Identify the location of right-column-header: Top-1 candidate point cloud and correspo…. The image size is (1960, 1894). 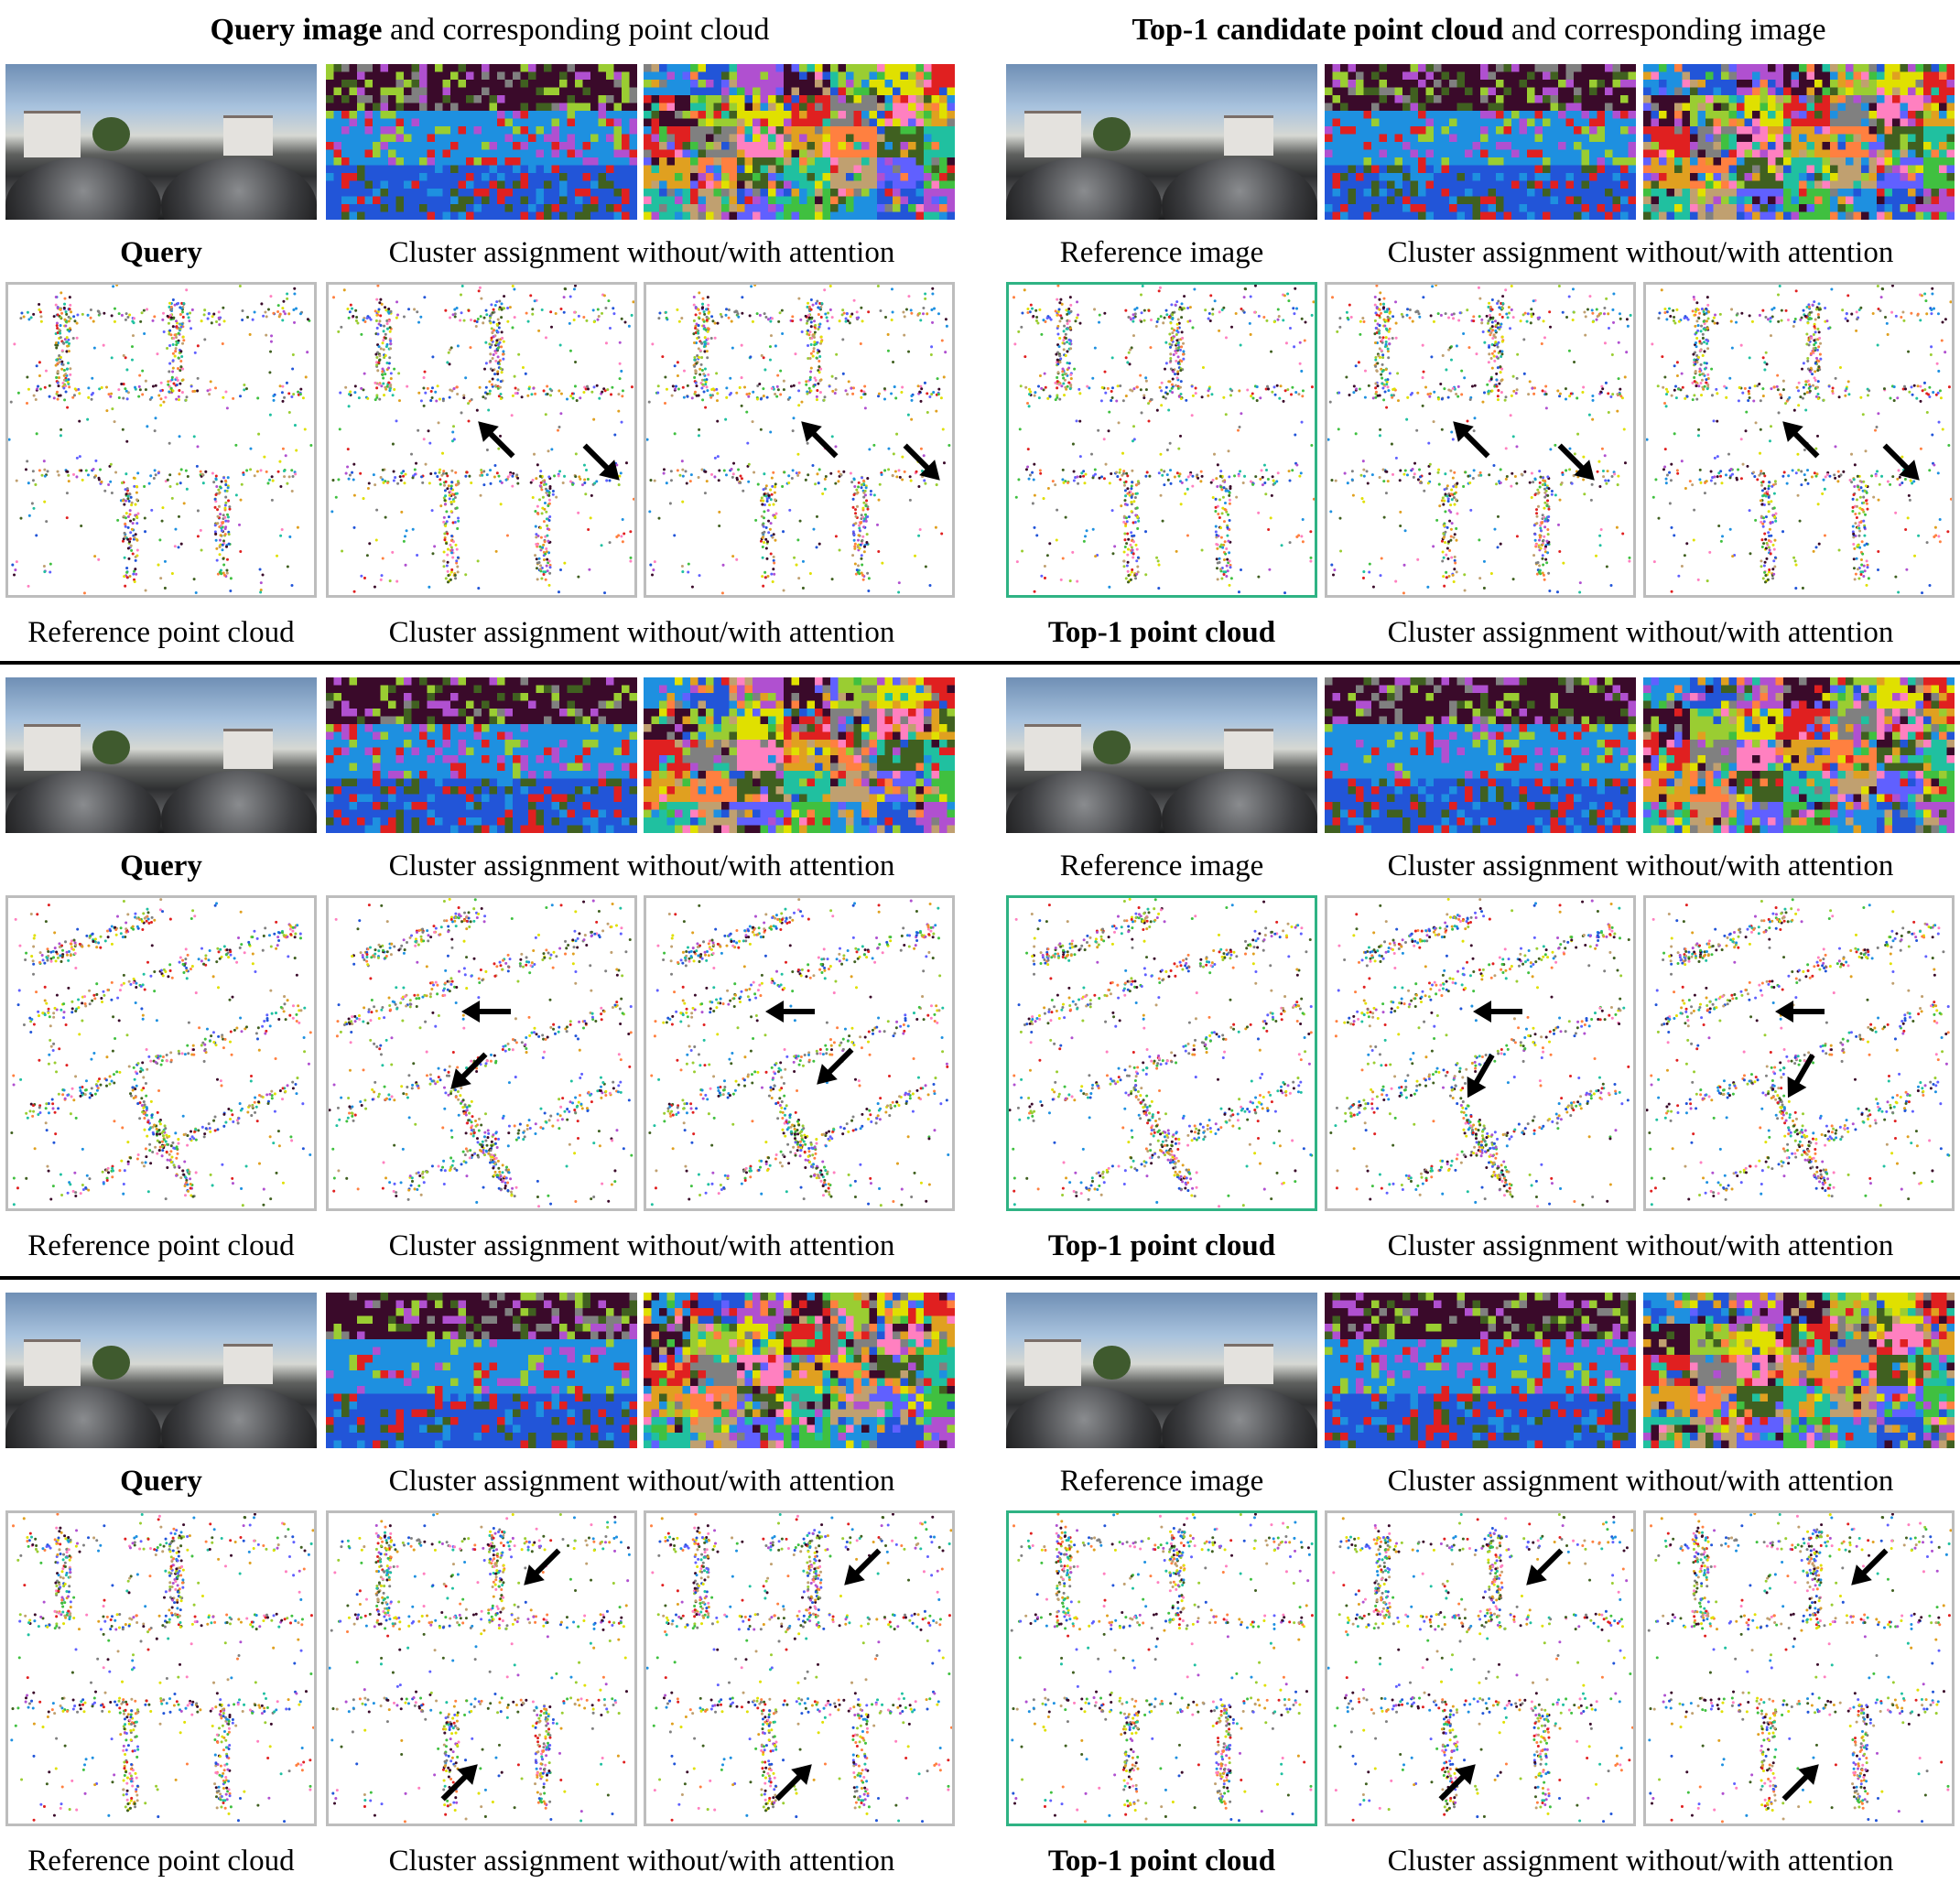
(1479, 30).